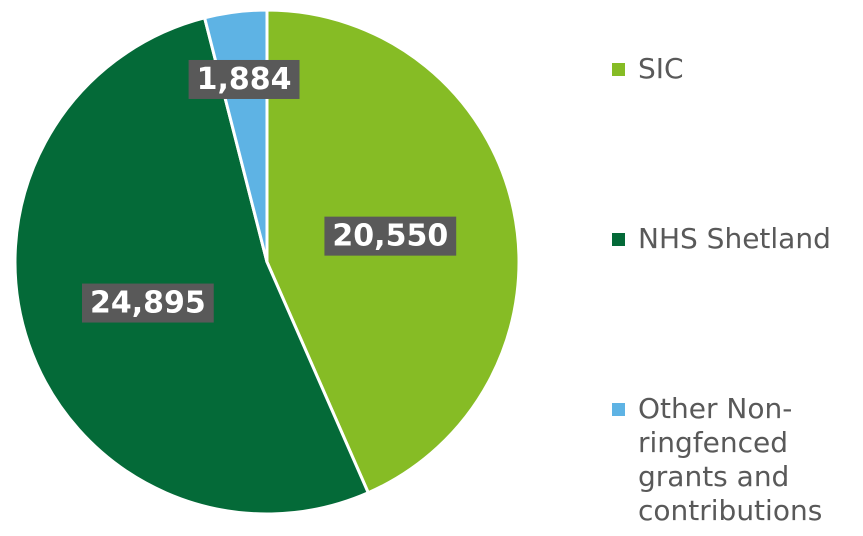 The height and width of the screenshot is (536, 863). I want to click on data-label: 1,884, so click(244, 79).